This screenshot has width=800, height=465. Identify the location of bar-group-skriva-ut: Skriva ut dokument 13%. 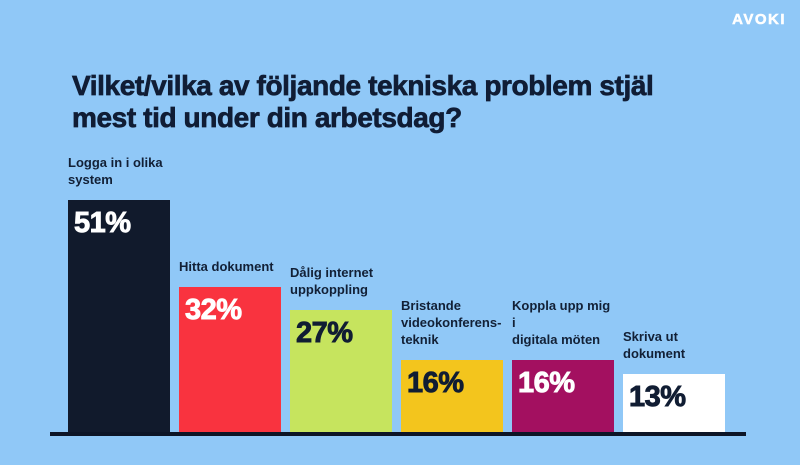
(674, 380).